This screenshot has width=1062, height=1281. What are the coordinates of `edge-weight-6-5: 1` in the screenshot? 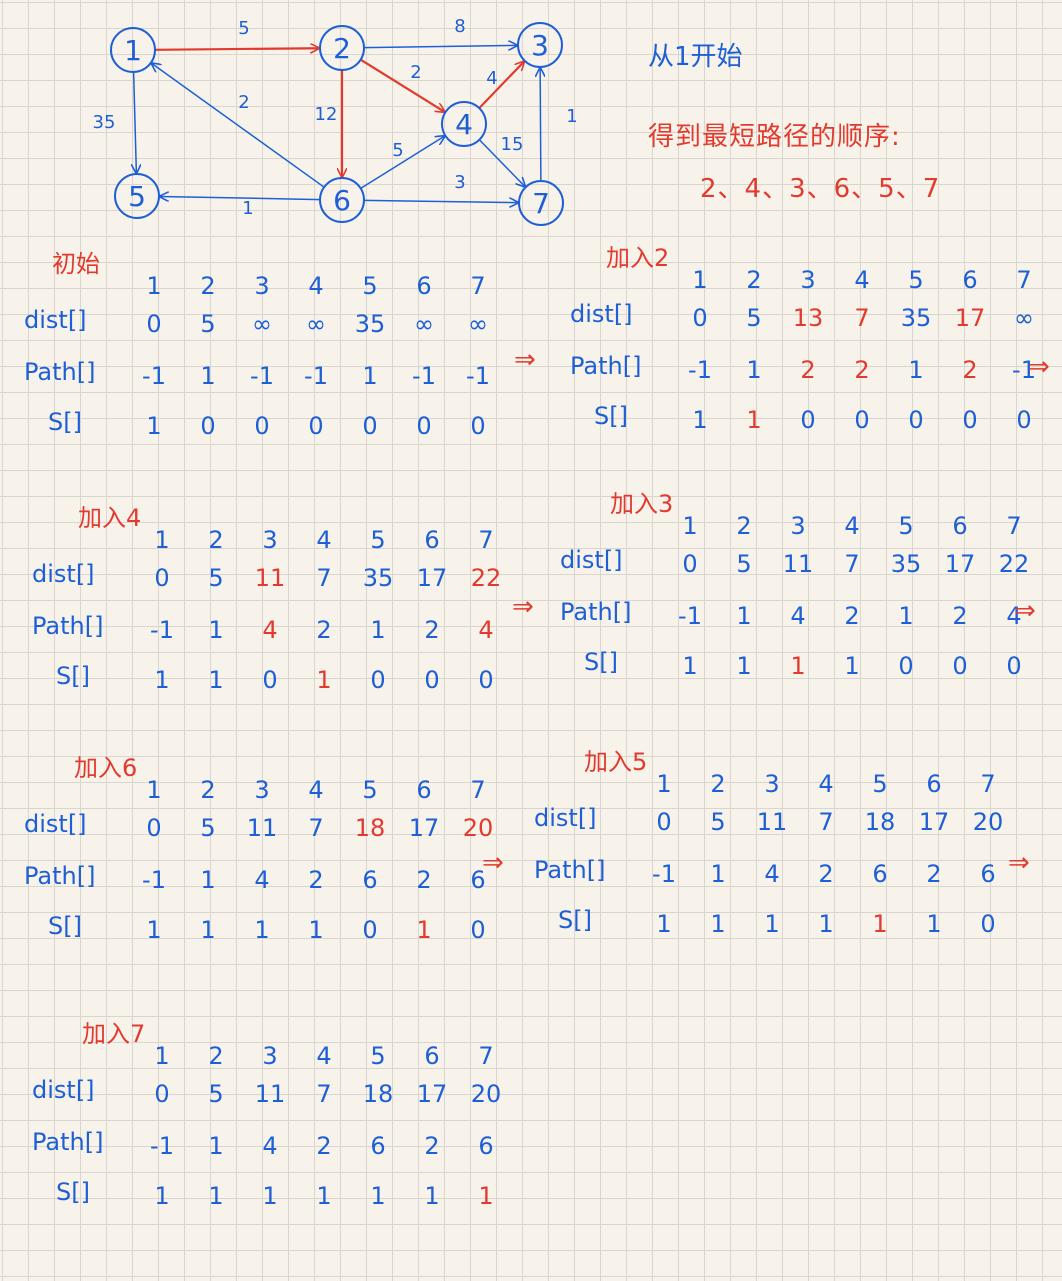 It's located at (247, 208).